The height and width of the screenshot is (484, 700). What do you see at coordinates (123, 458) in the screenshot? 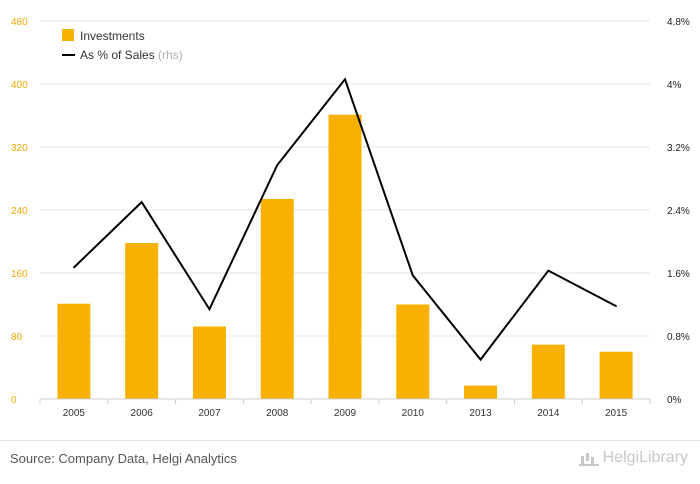
I see `source-note: Source: Company Data, Helgi Analytics` at bounding box center [123, 458].